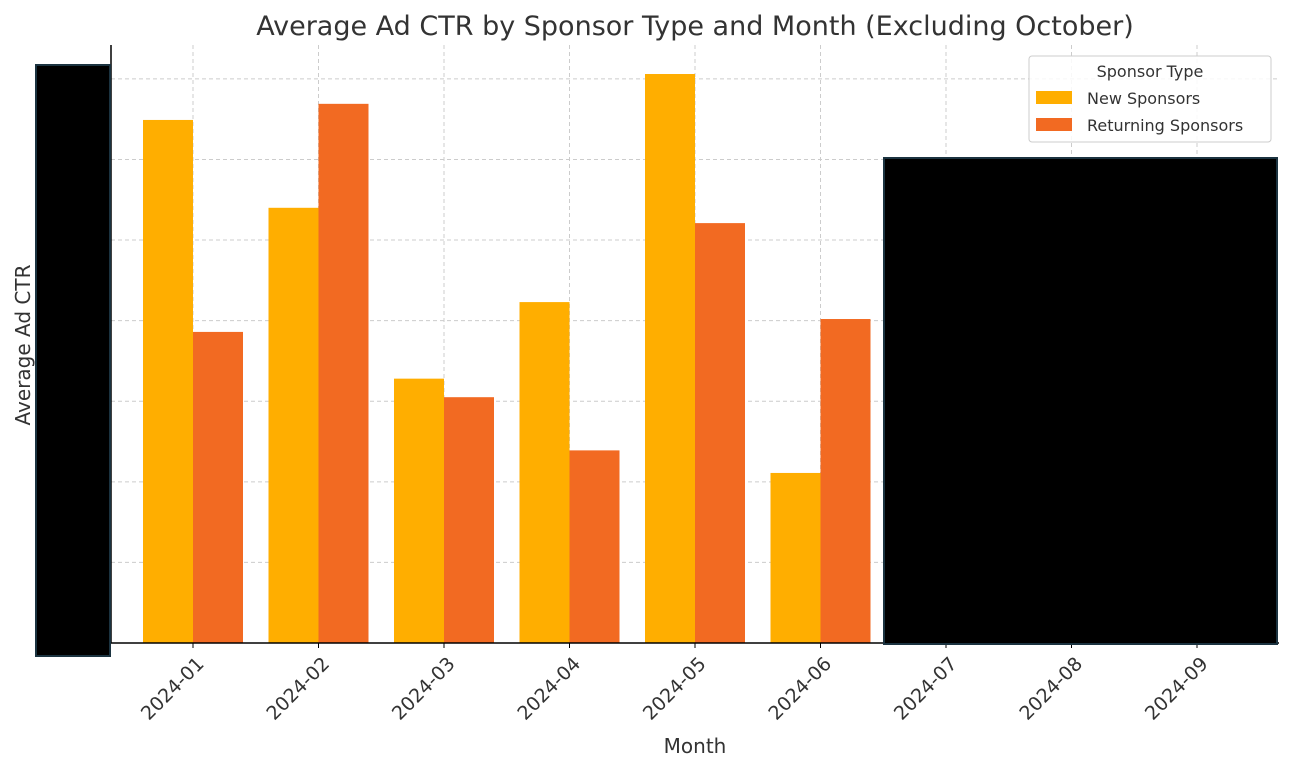 Image resolution: width=1292 pixels, height=771 pixels. What do you see at coordinates (1177, 689) in the screenshot?
I see `x-tick-label: 2024-09` at bounding box center [1177, 689].